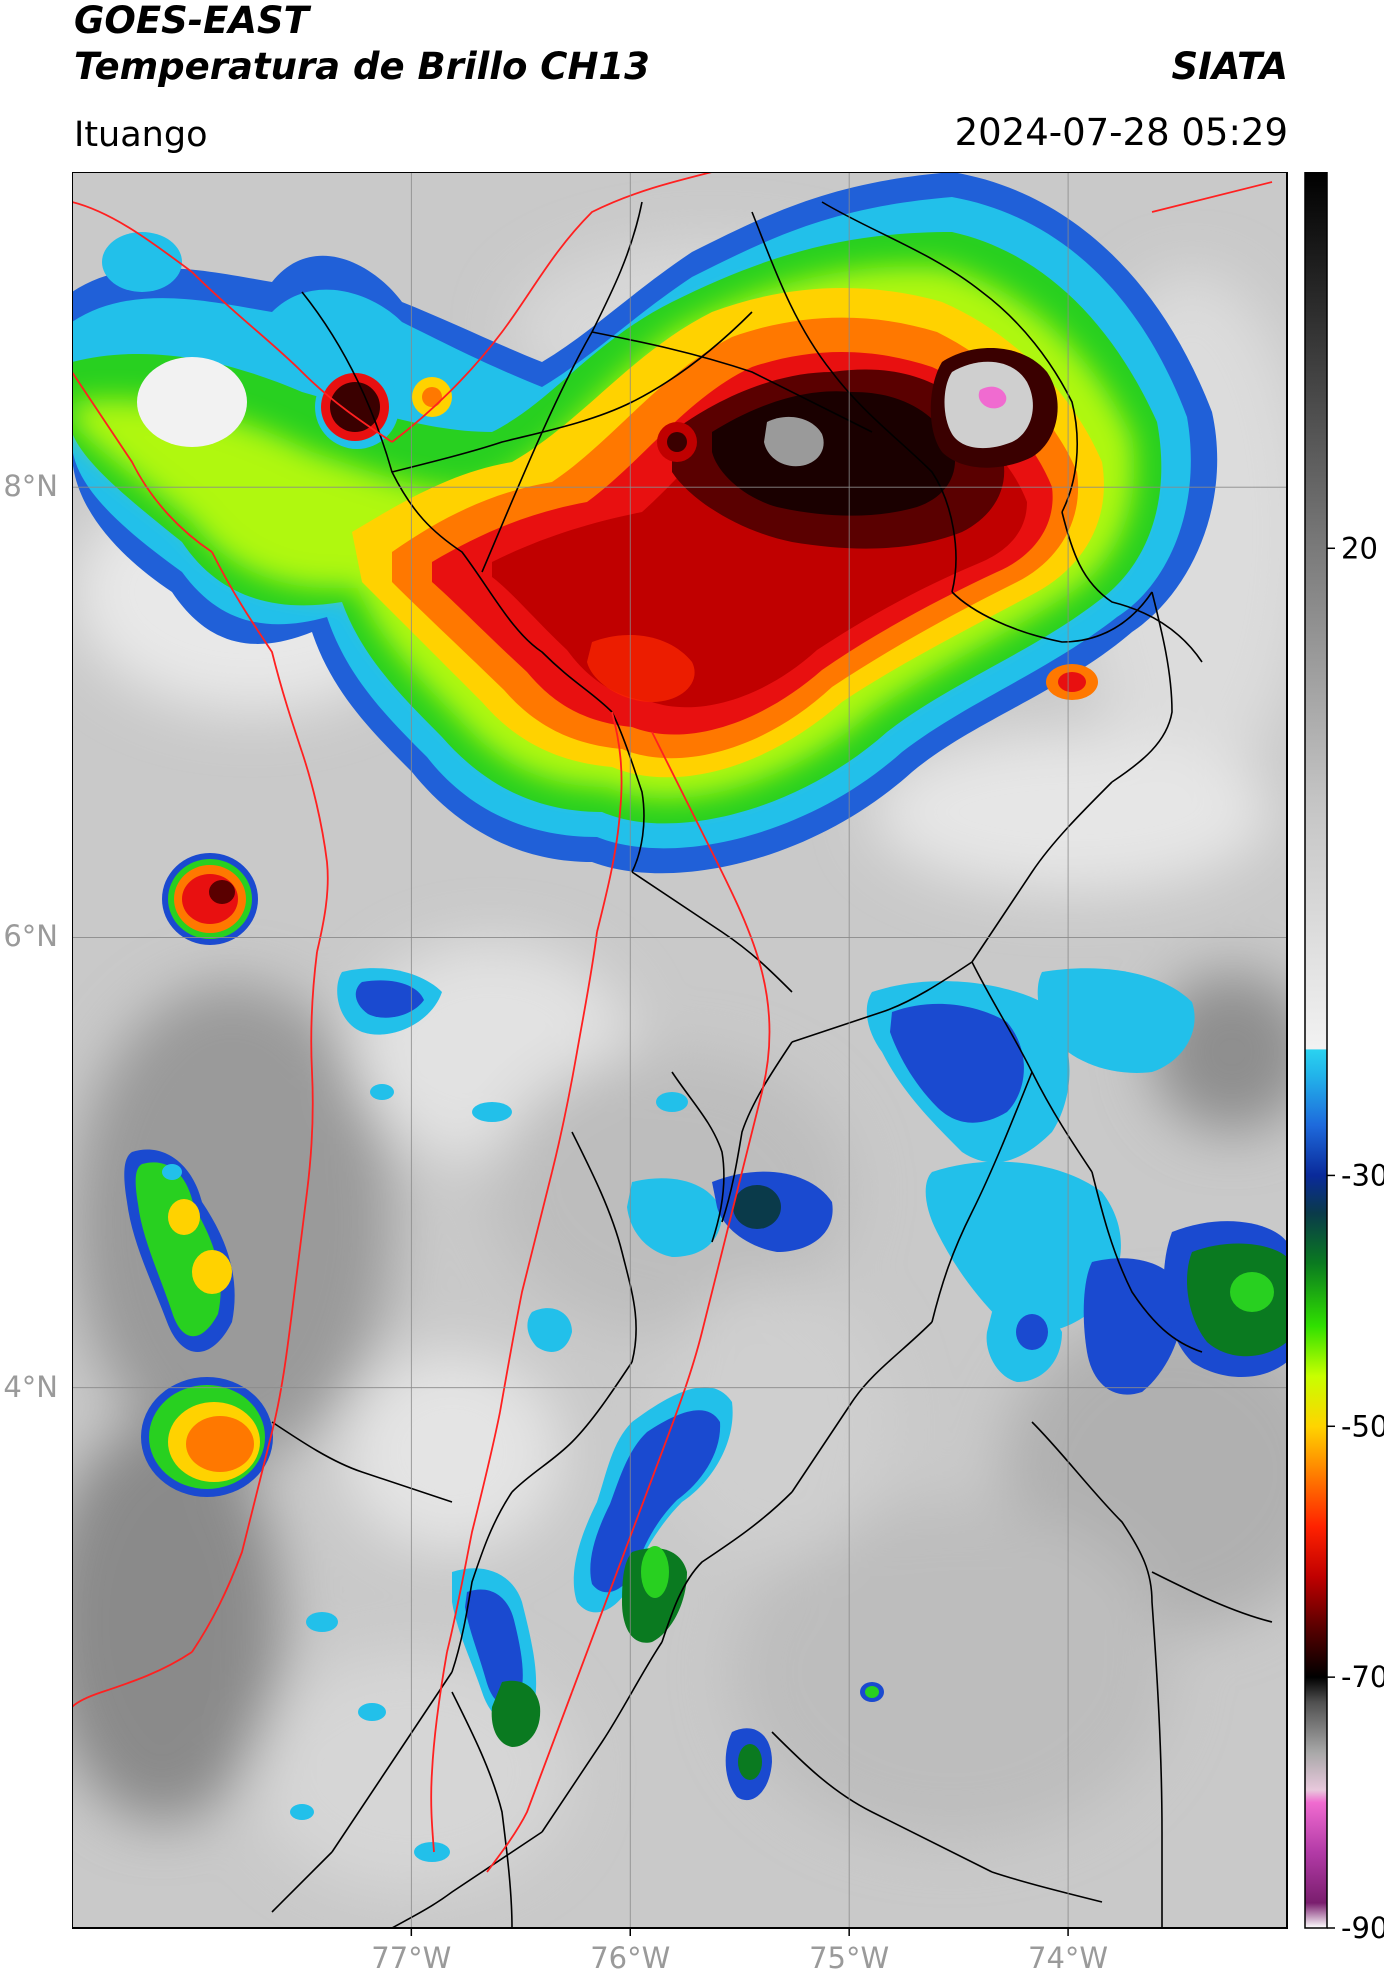  I want to click on colorbar-tick-label: -90, so click(1362, 1928).